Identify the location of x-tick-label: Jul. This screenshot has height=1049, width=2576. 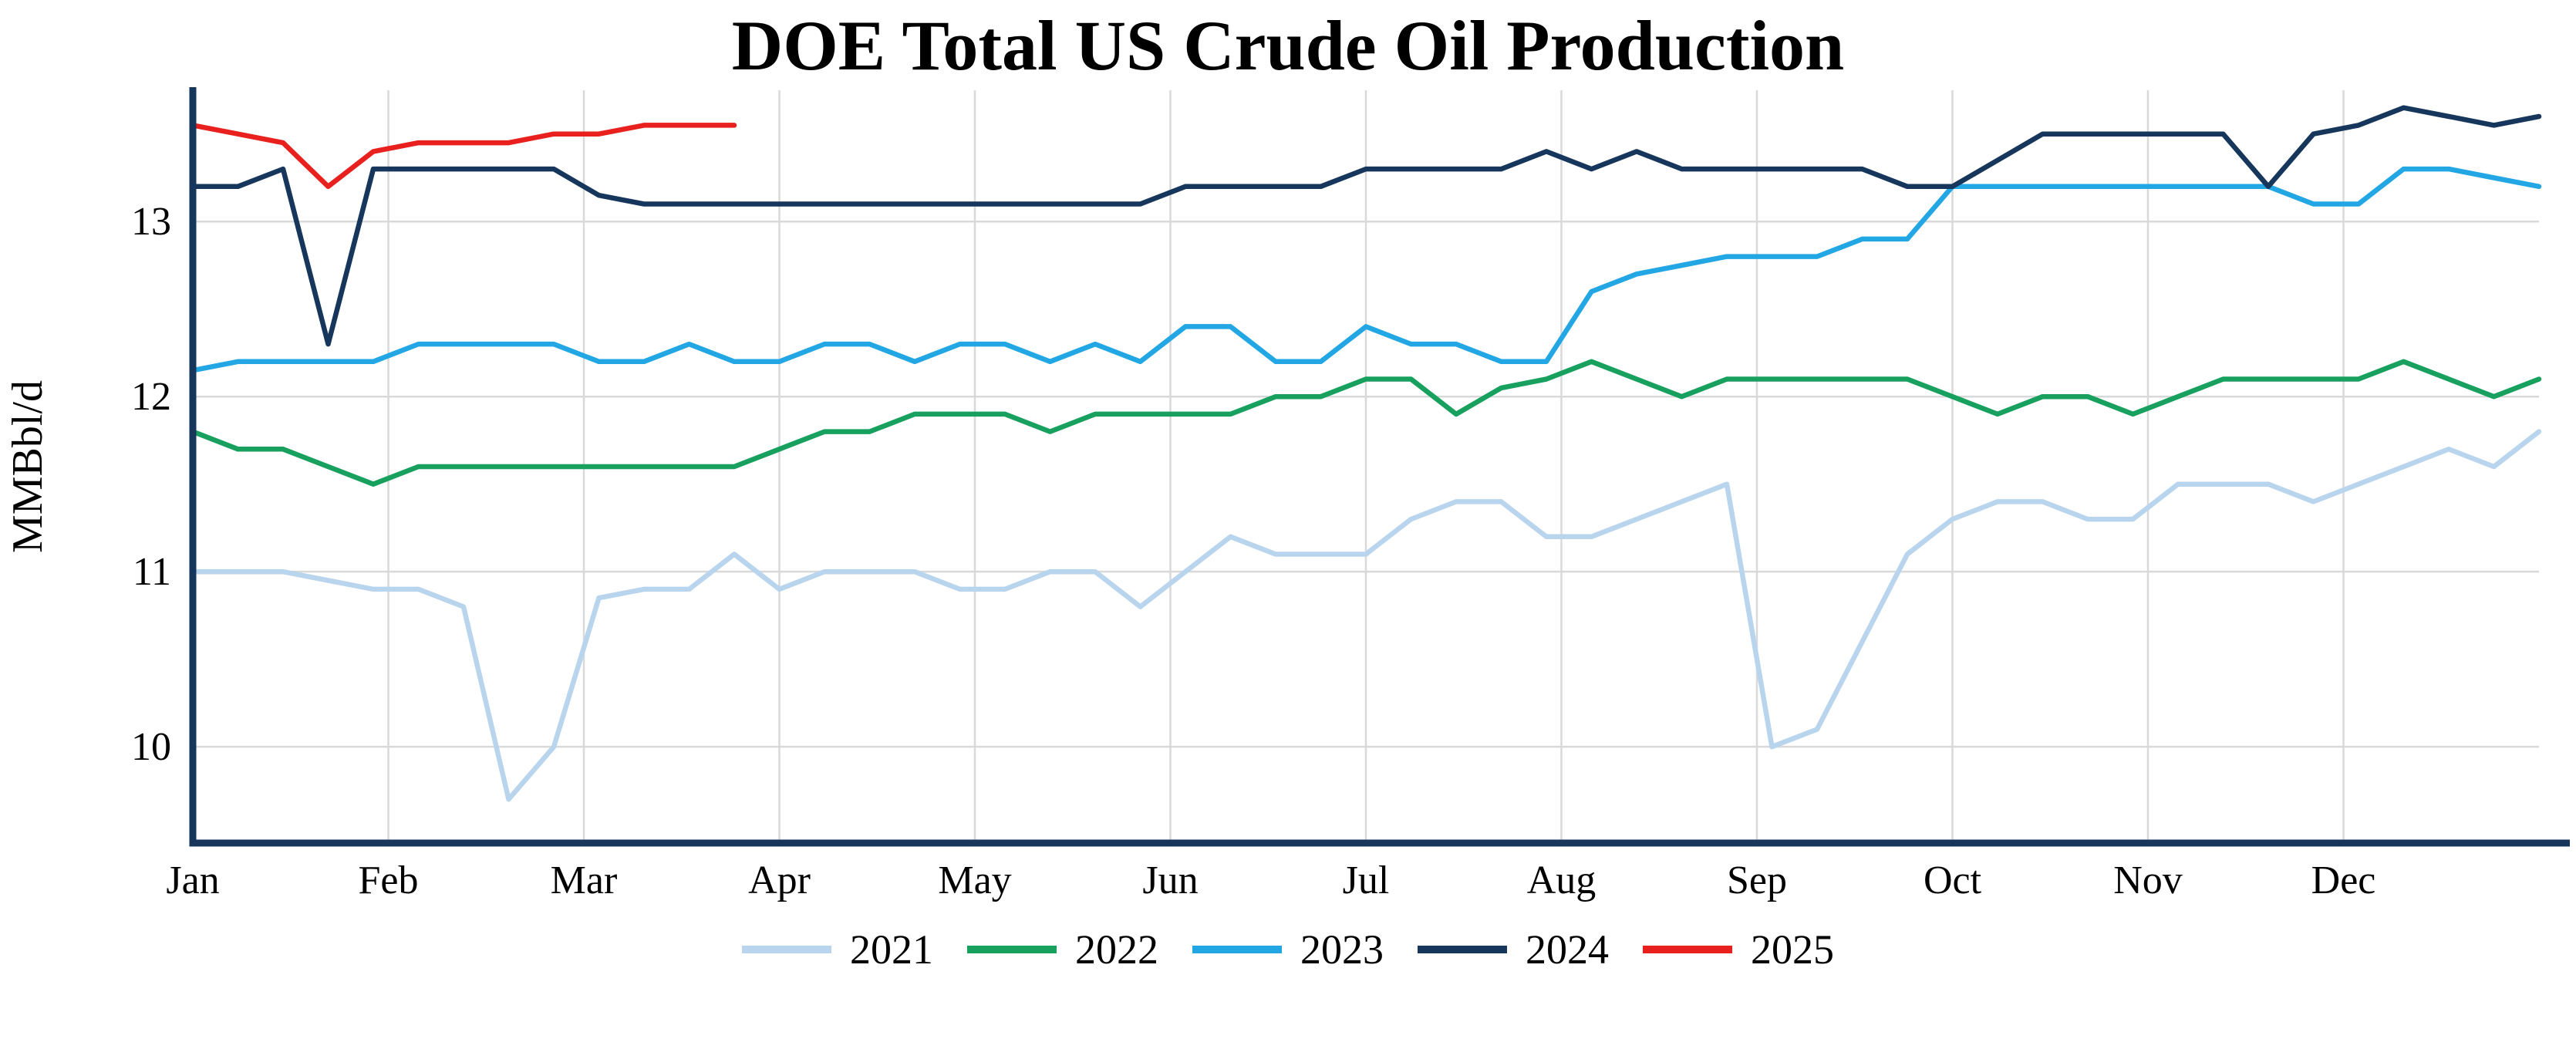
(1366, 880).